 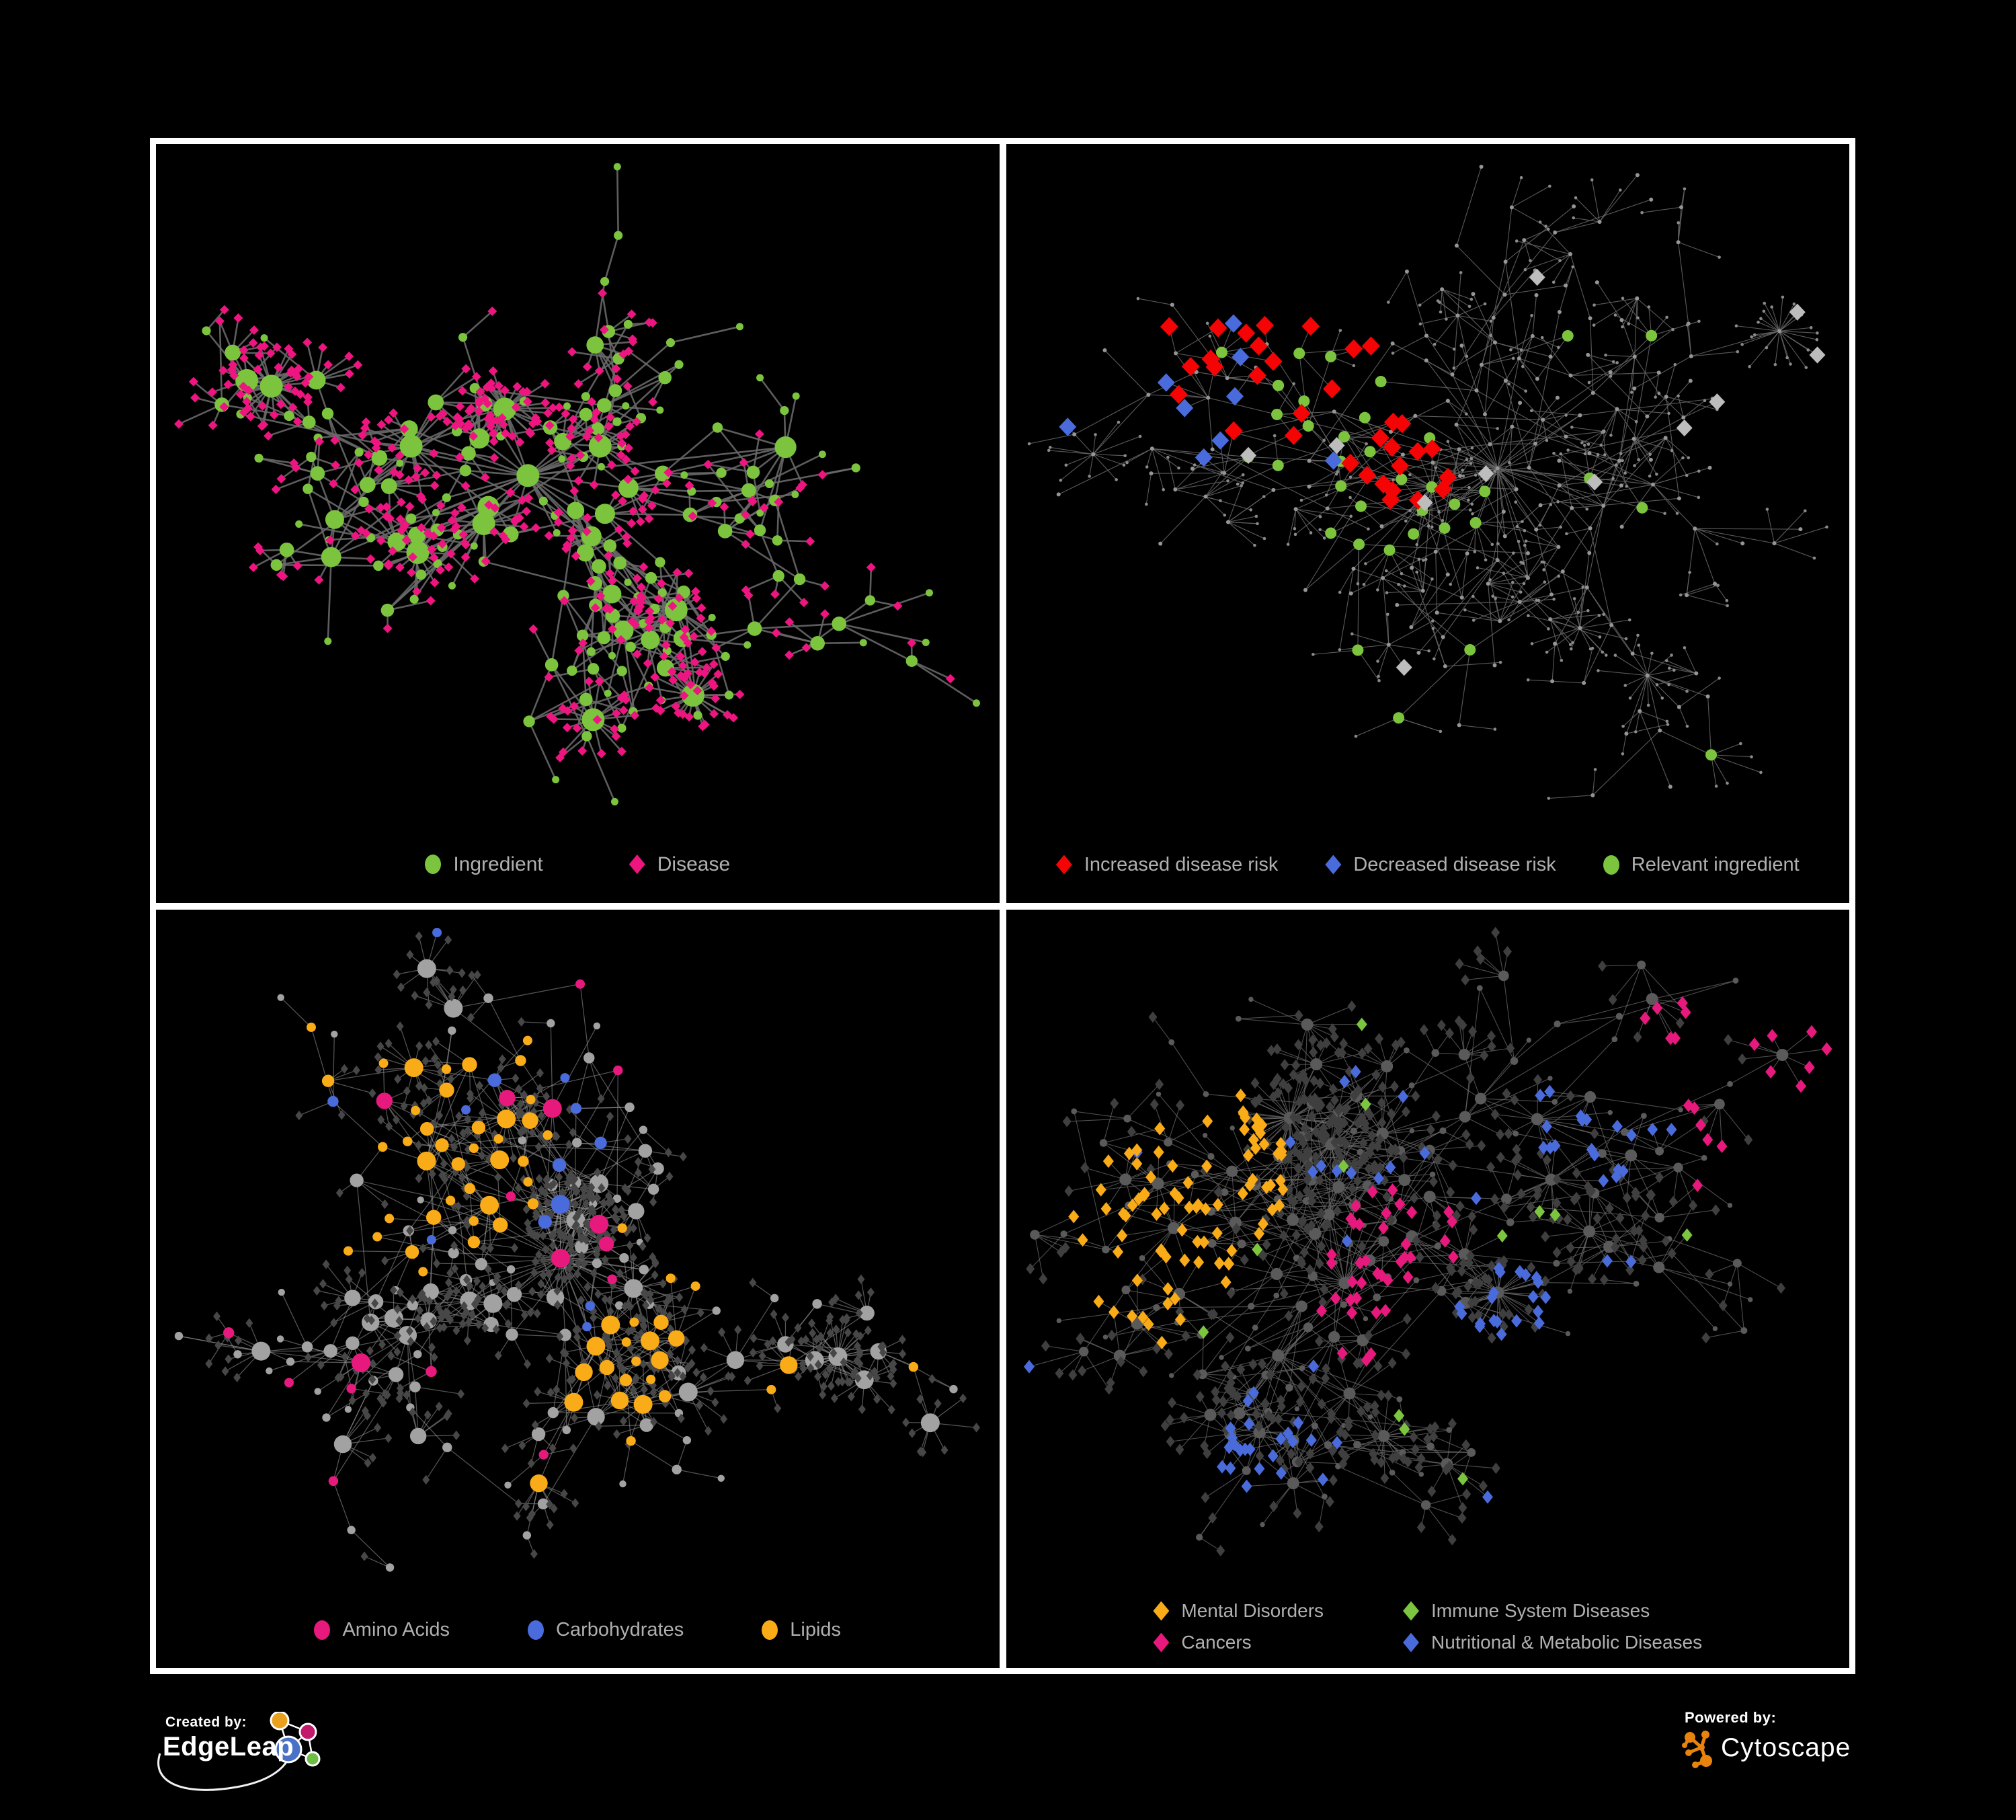 I want to click on decreased-risk-diamond-icon, so click(x=1333, y=865).